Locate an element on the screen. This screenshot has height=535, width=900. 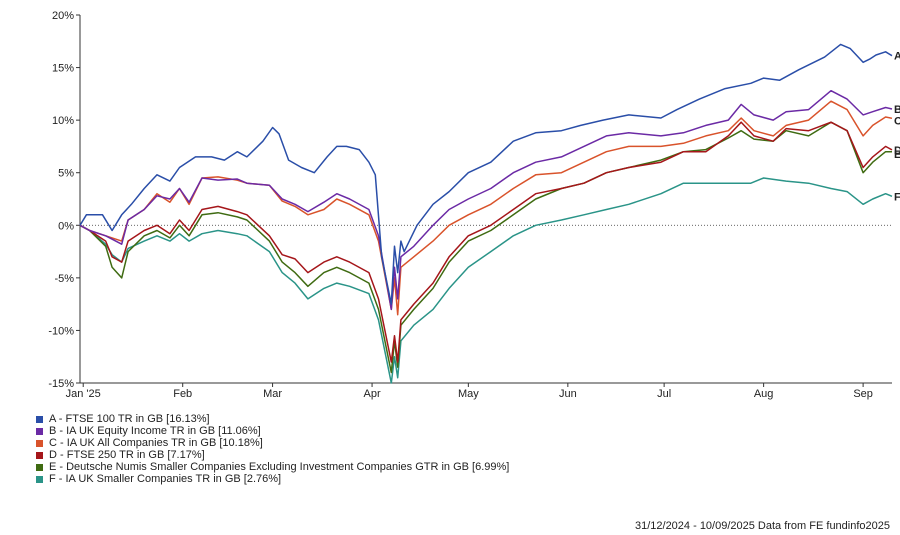
end-label-c: C is located at coordinates (897, 121).